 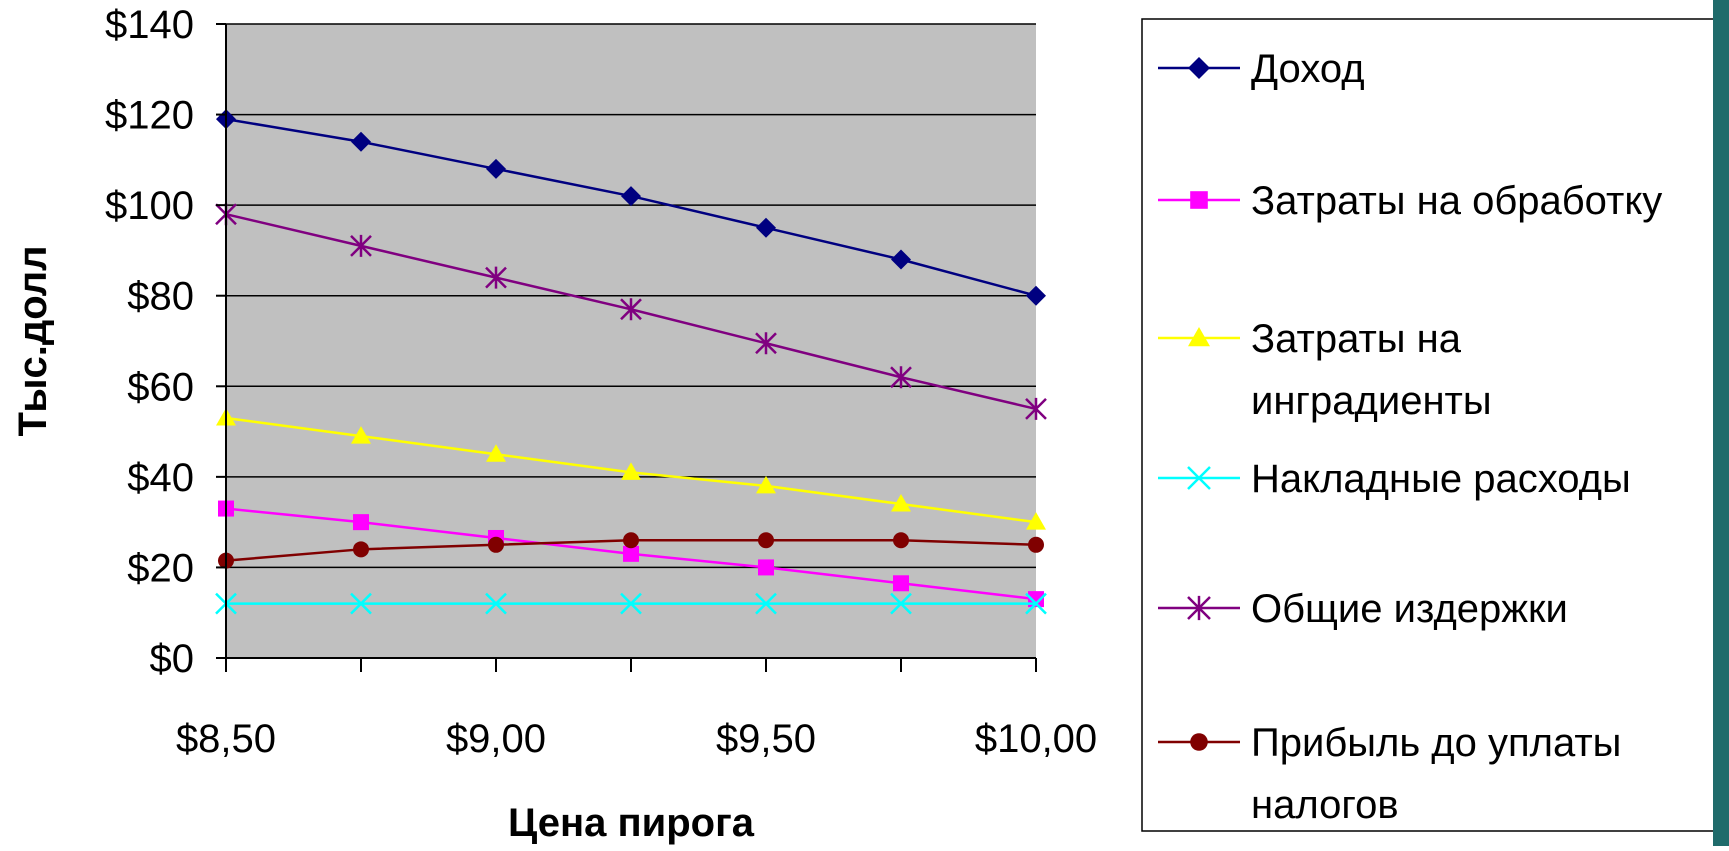 I want to click on legend-label: Общие издержки, so click(x=1409, y=609).